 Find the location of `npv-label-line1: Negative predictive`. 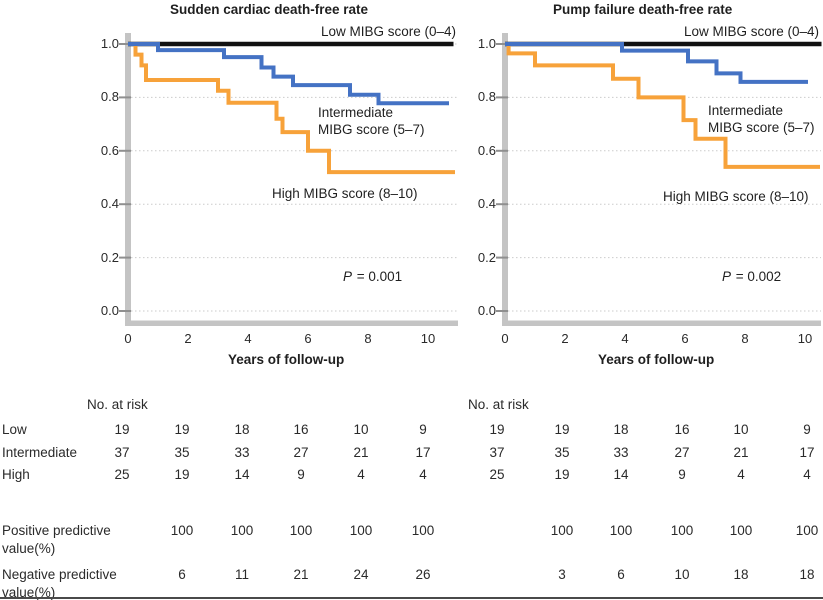

npv-label-line1: Negative predictive is located at coordinates (59, 574).